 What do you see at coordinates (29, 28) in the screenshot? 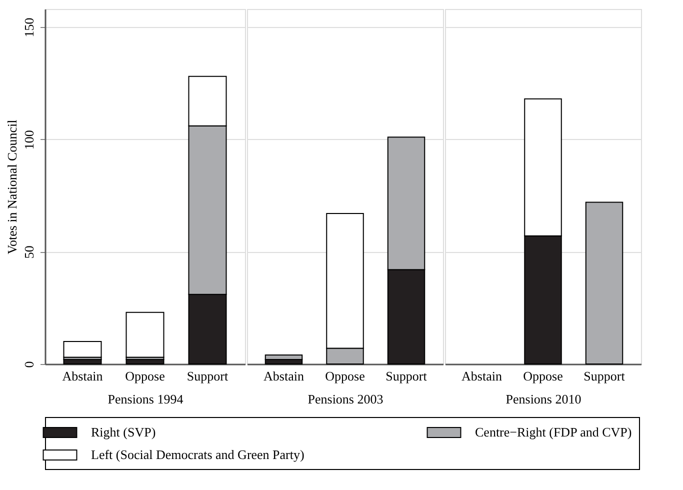
I see `y-tick-label: 150` at bounding box center [29, 28].